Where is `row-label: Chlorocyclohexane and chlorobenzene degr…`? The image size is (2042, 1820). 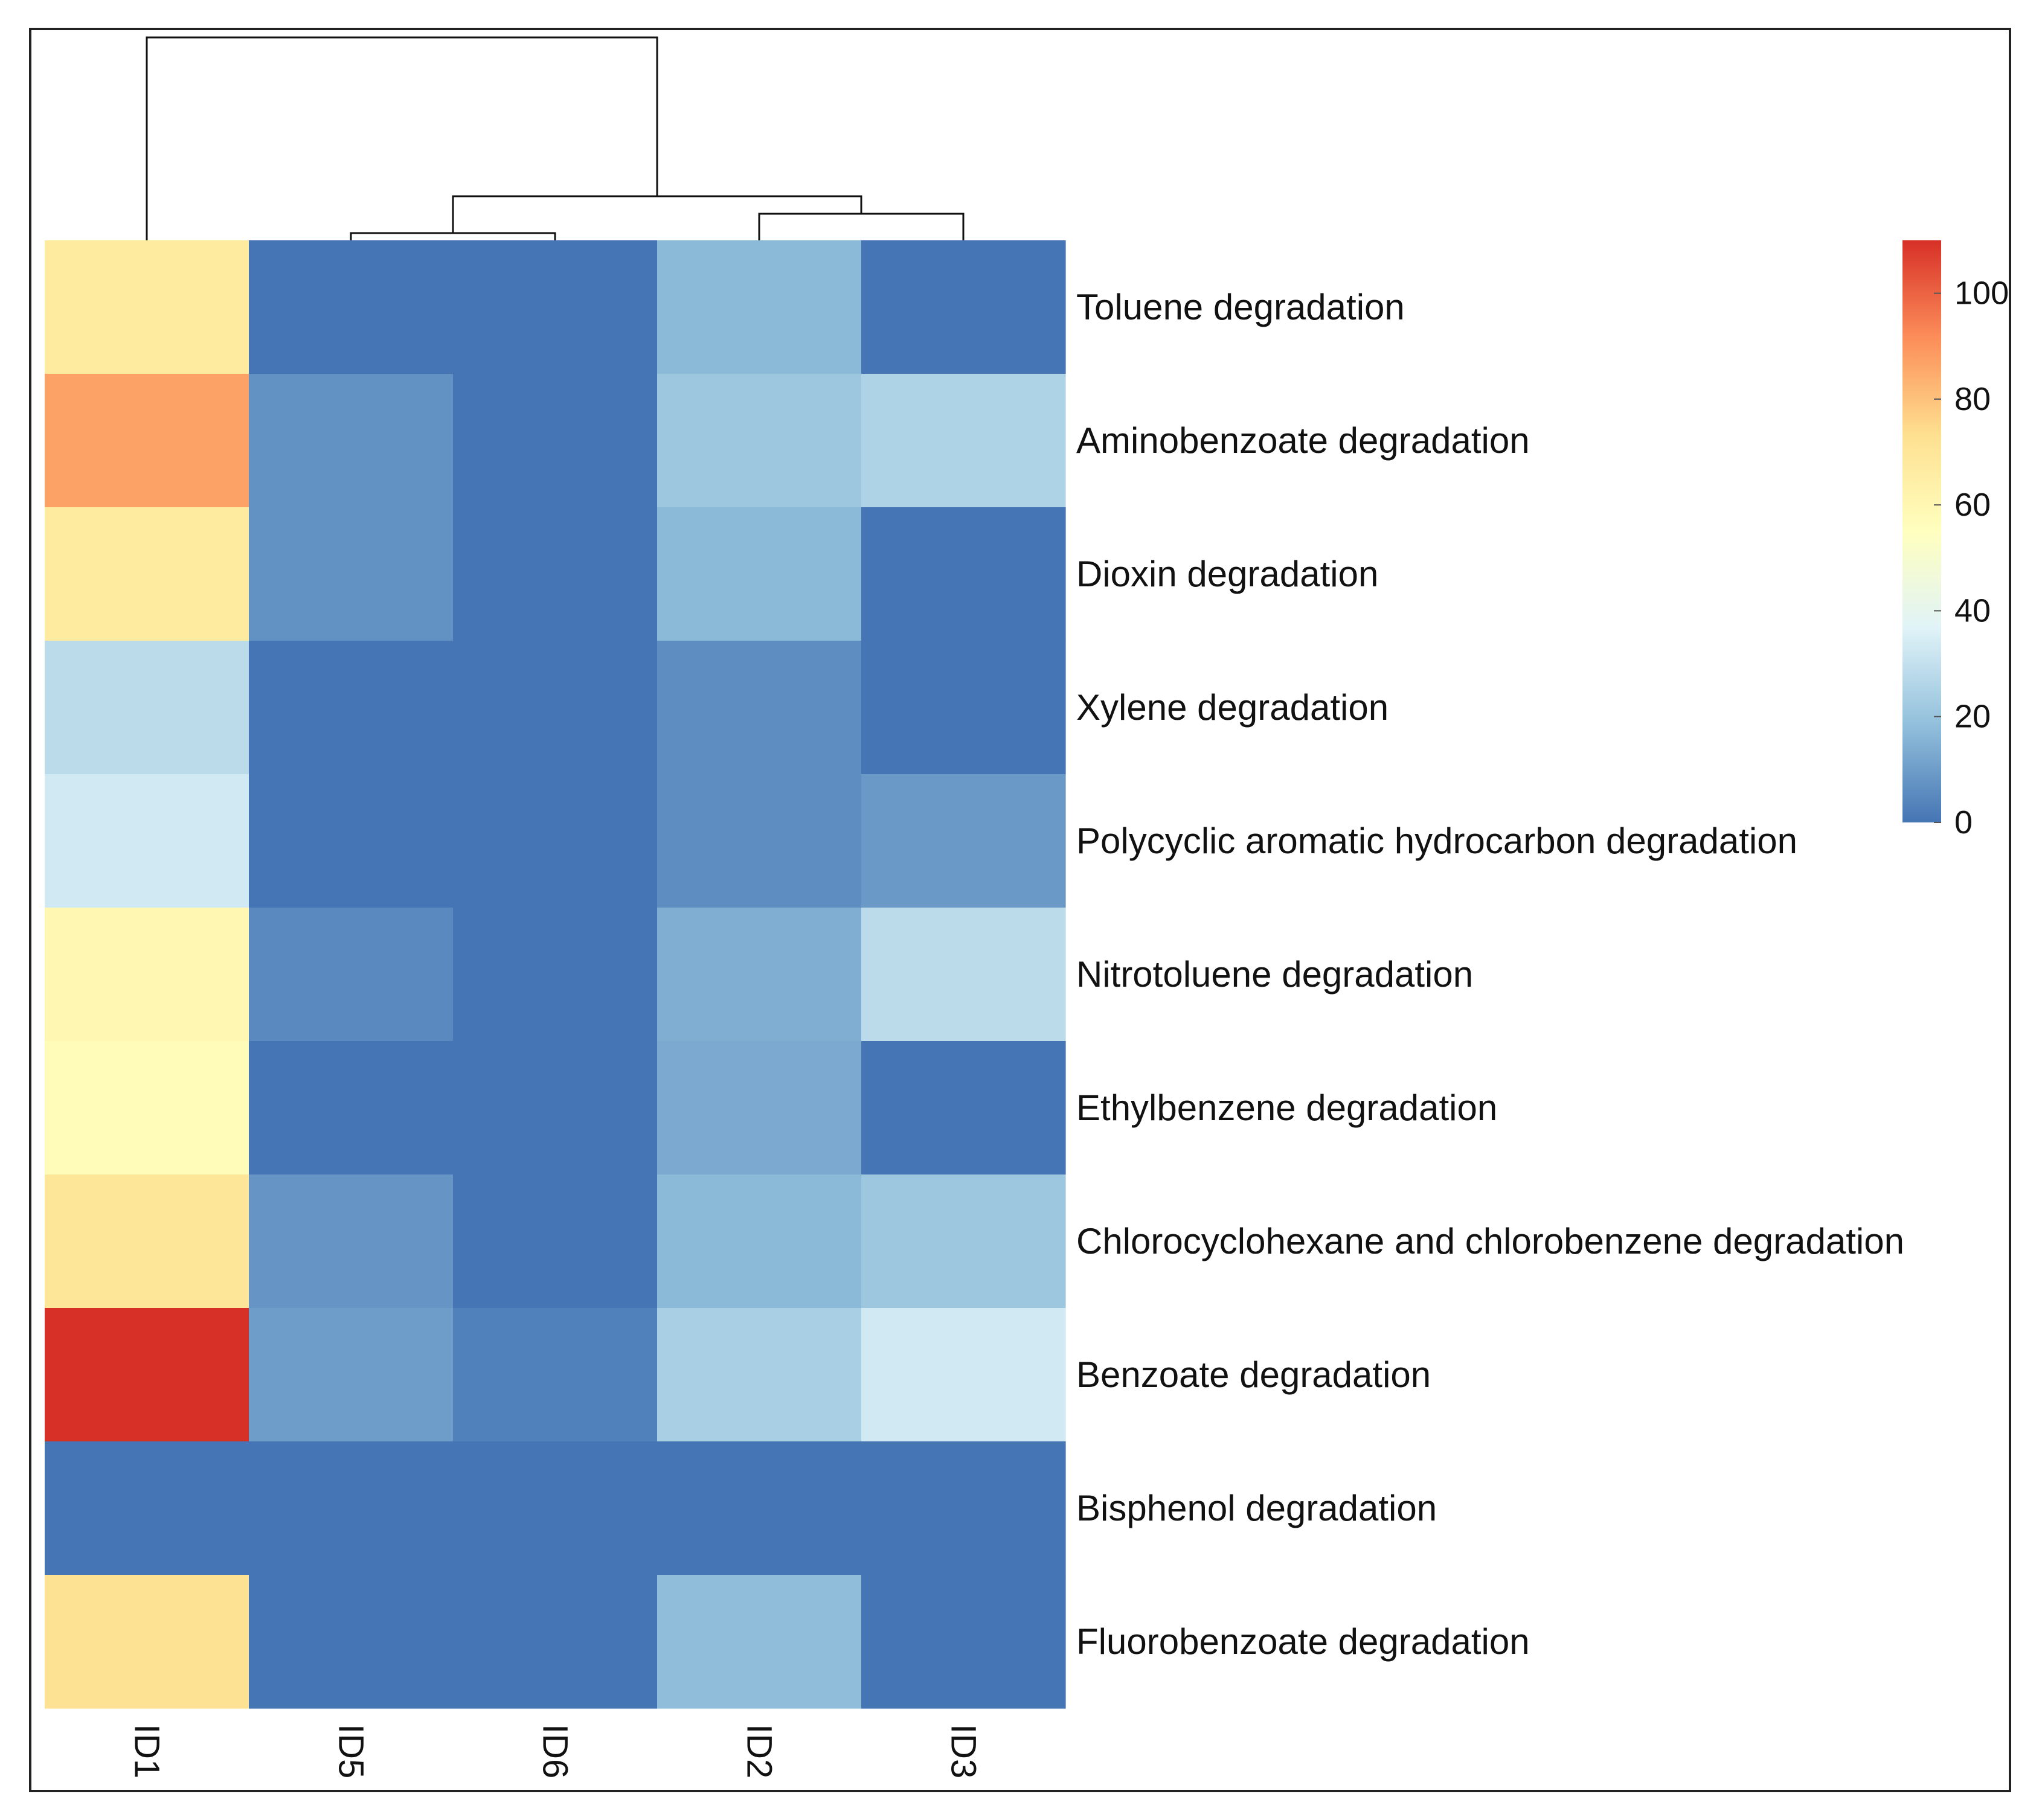 row-label: Chlorocyclohexane and chlorobenzene degr… is located at coordinates (1490, 1241).